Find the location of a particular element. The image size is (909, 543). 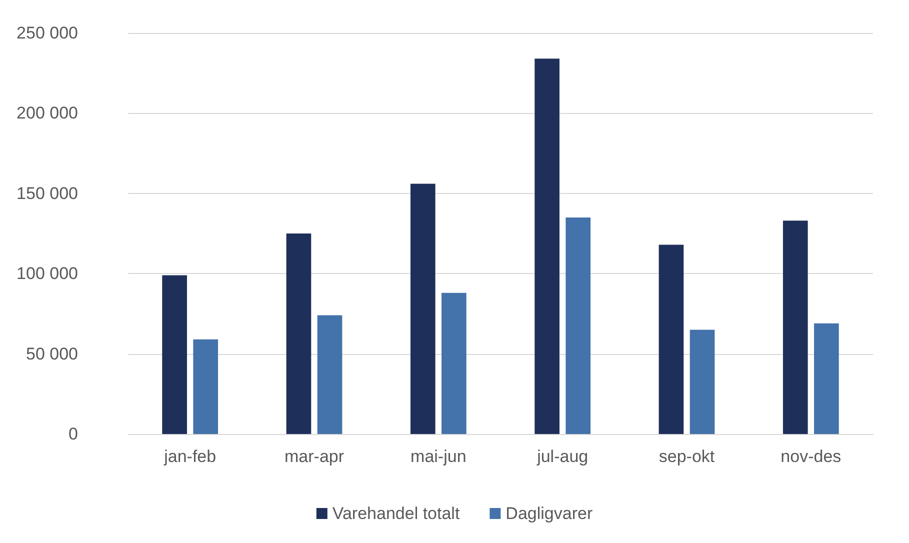

legend-label: Varehandel totalt is located at coordinates (396, 513).